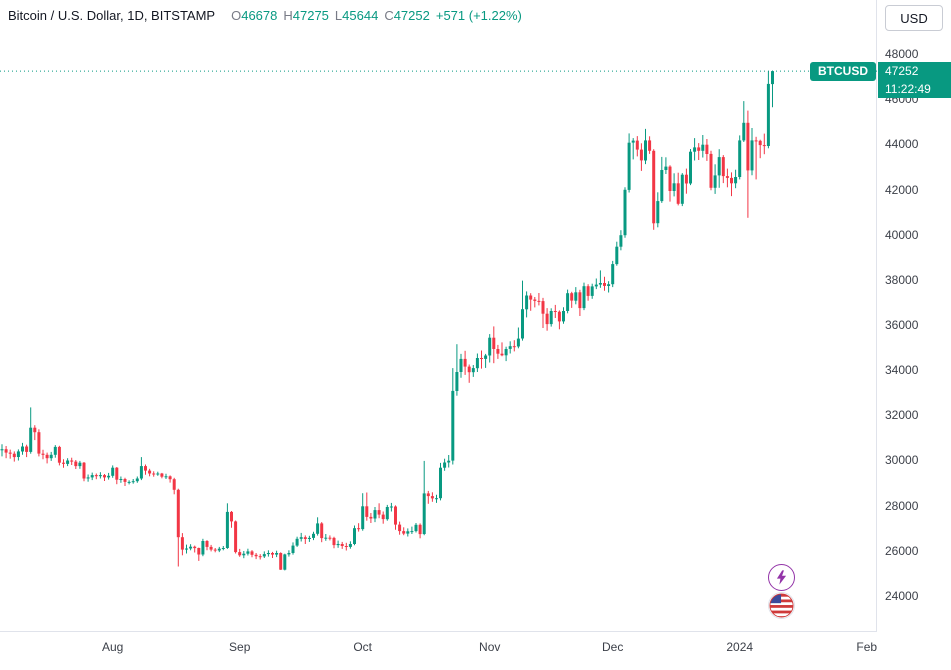 The height and width of the screenshot is (670, 951). Describe the element at coordinates (843, 71) in the screenshot. I see `symbol-price-pill: BTCUSD` at that location.